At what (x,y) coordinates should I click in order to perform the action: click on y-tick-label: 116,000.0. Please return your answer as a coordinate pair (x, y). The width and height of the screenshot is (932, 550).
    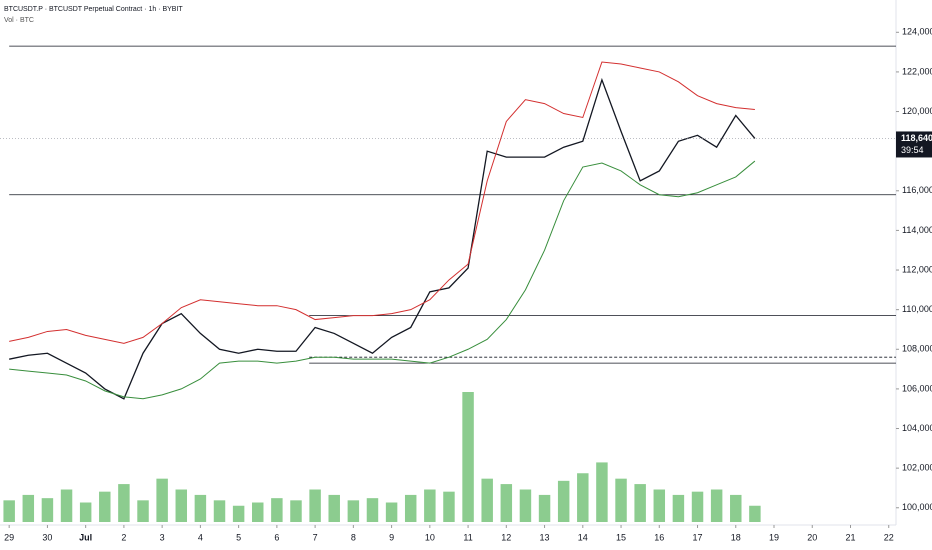
    Looking at the image, I should click on (917, 190).